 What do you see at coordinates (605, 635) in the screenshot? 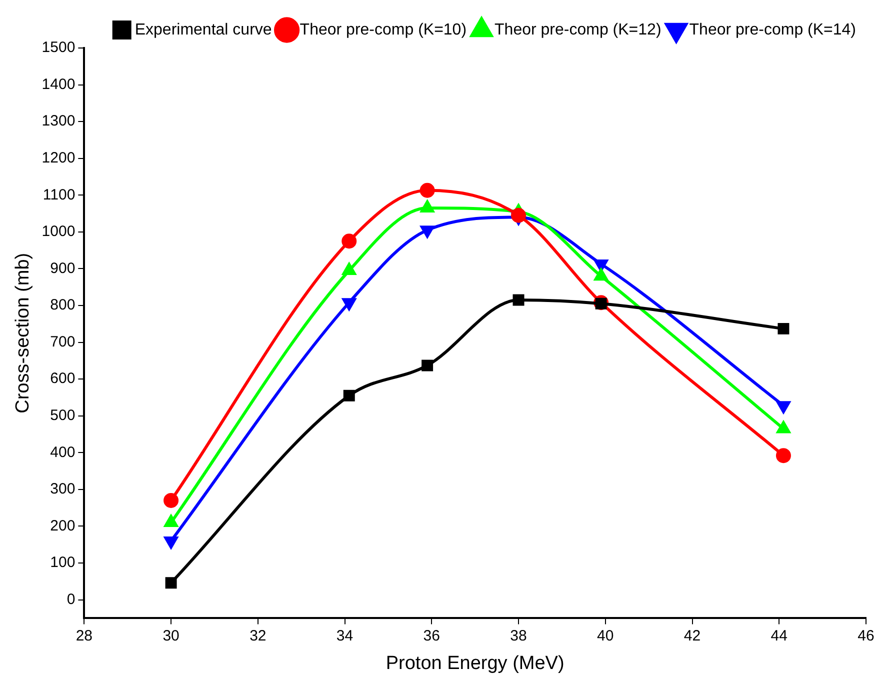
I see `x-tick-label: 40` at bounding box center [605, 635].